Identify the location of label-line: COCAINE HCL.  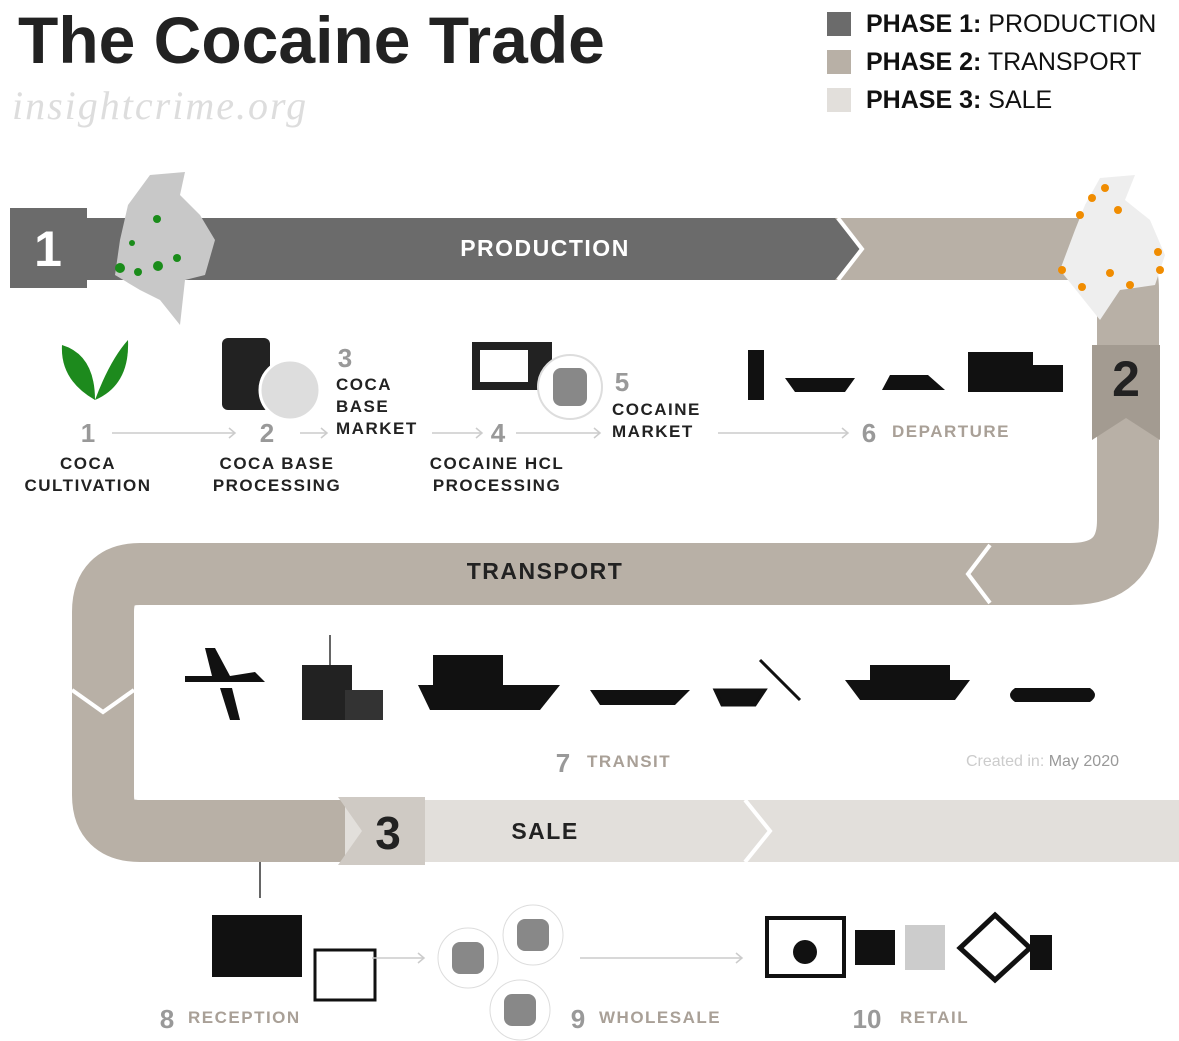
(497, 463).